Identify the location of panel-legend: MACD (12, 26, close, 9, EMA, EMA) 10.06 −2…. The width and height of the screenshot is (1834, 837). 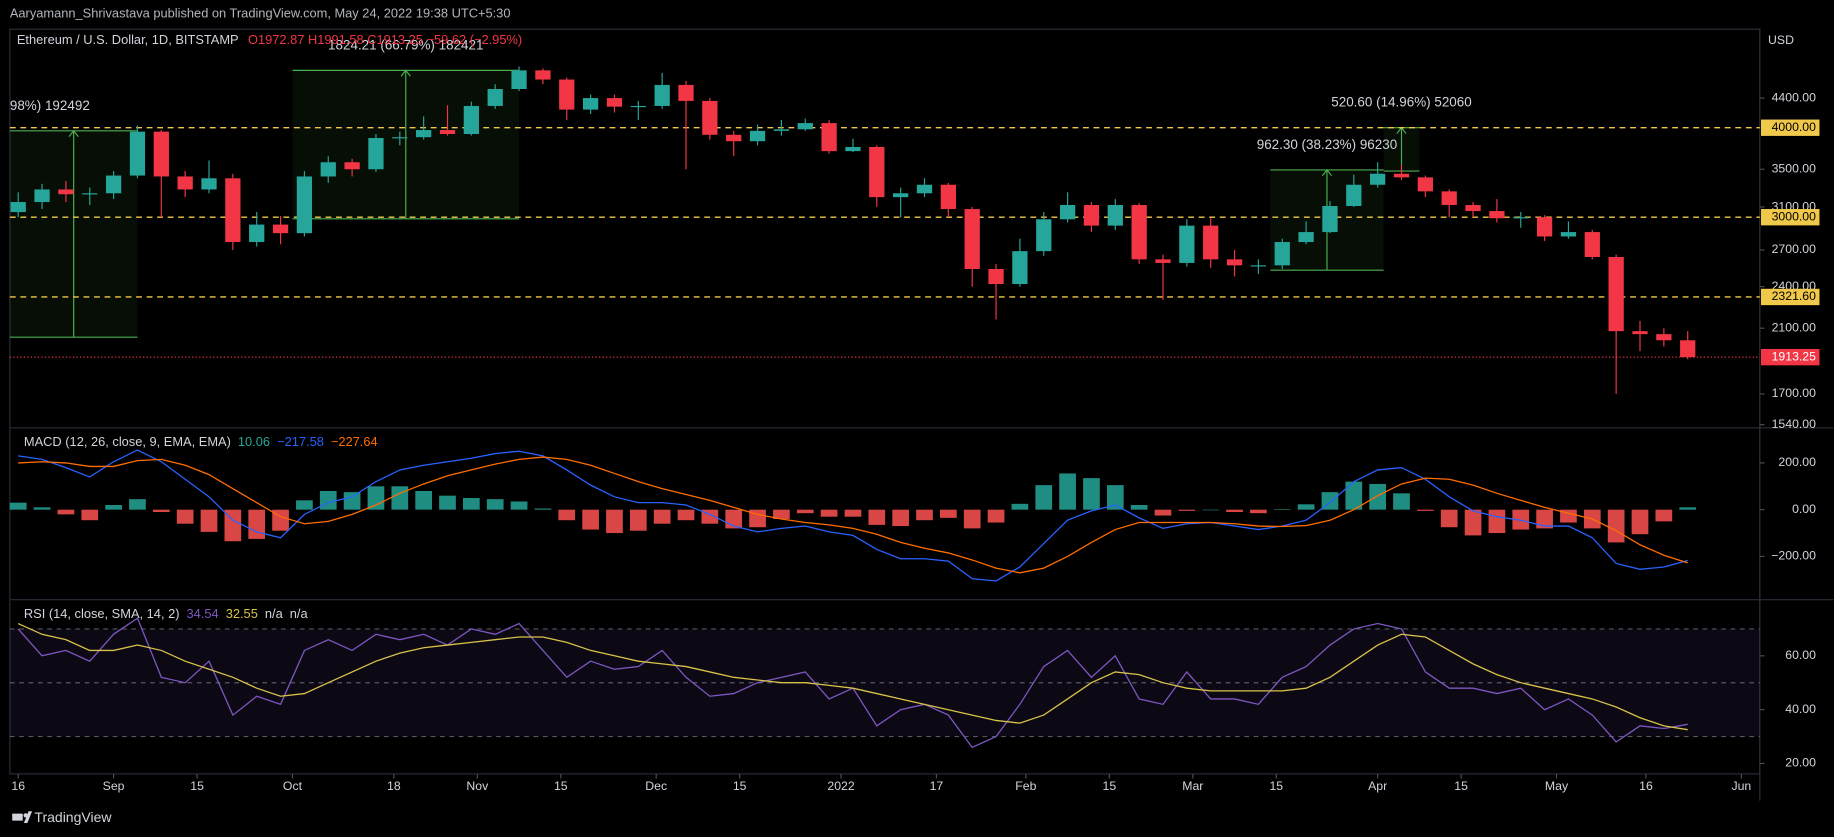
(201, 441).